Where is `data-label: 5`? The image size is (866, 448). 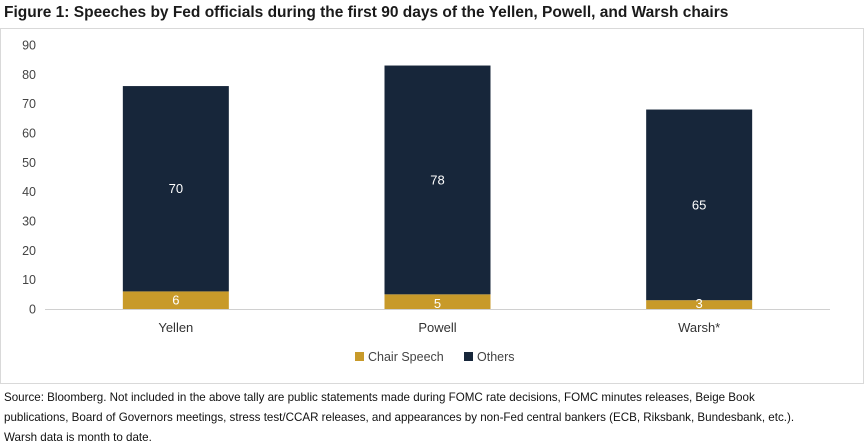
data-label: 5 is located at coordinates (437, 303).